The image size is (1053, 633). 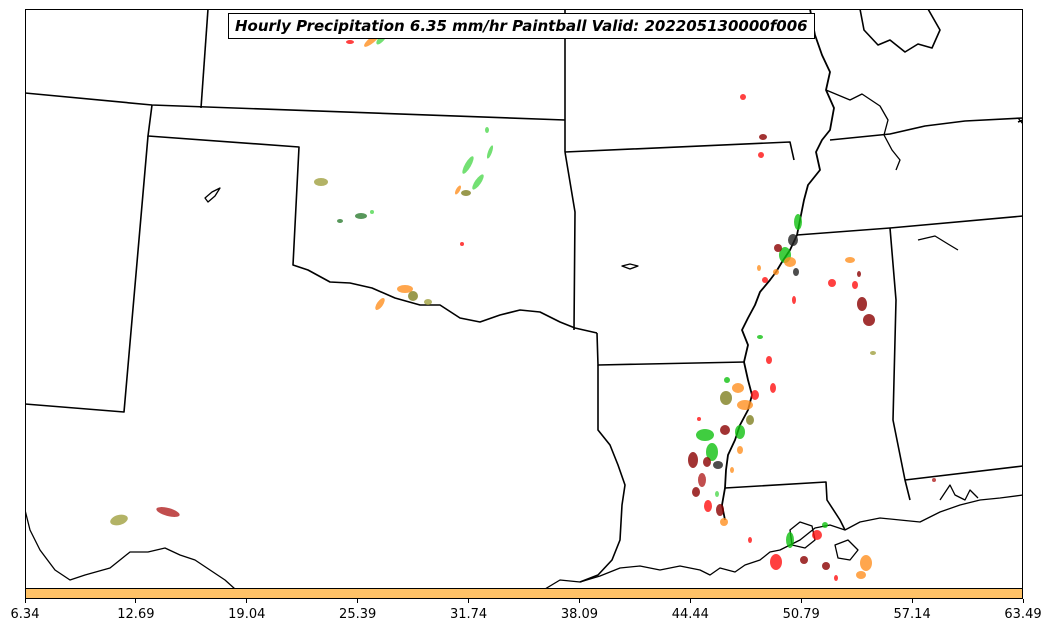 I want to click on colorbar-tick-label: 63.49, so click(x=1023, y=614).